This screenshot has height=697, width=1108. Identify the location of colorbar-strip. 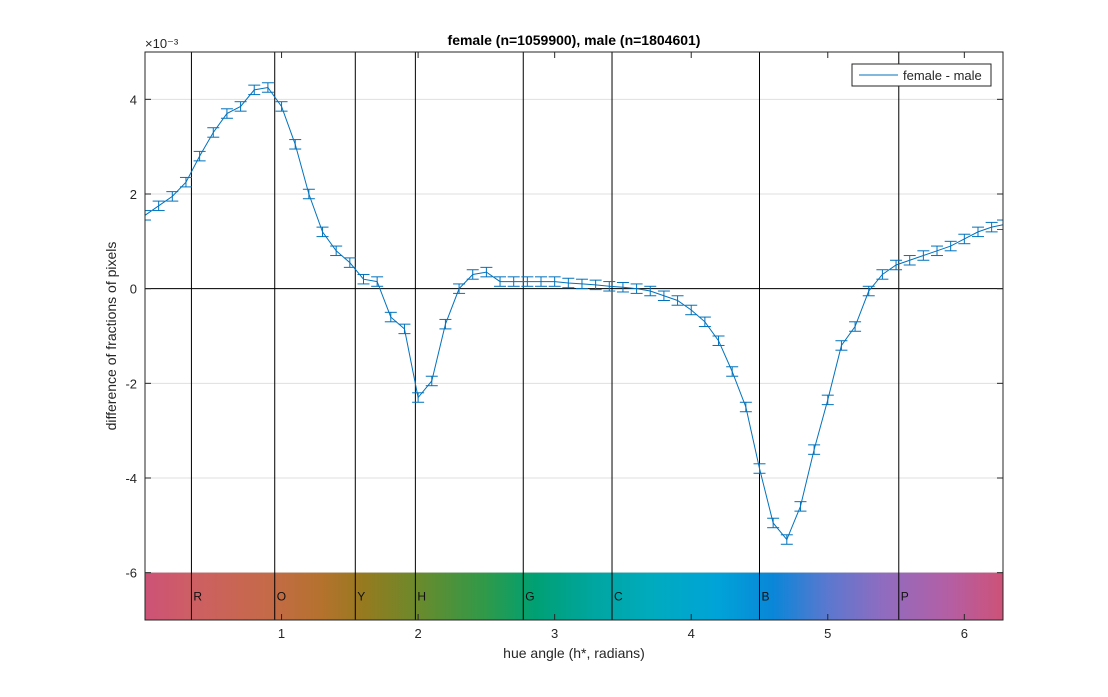
(574, 596).